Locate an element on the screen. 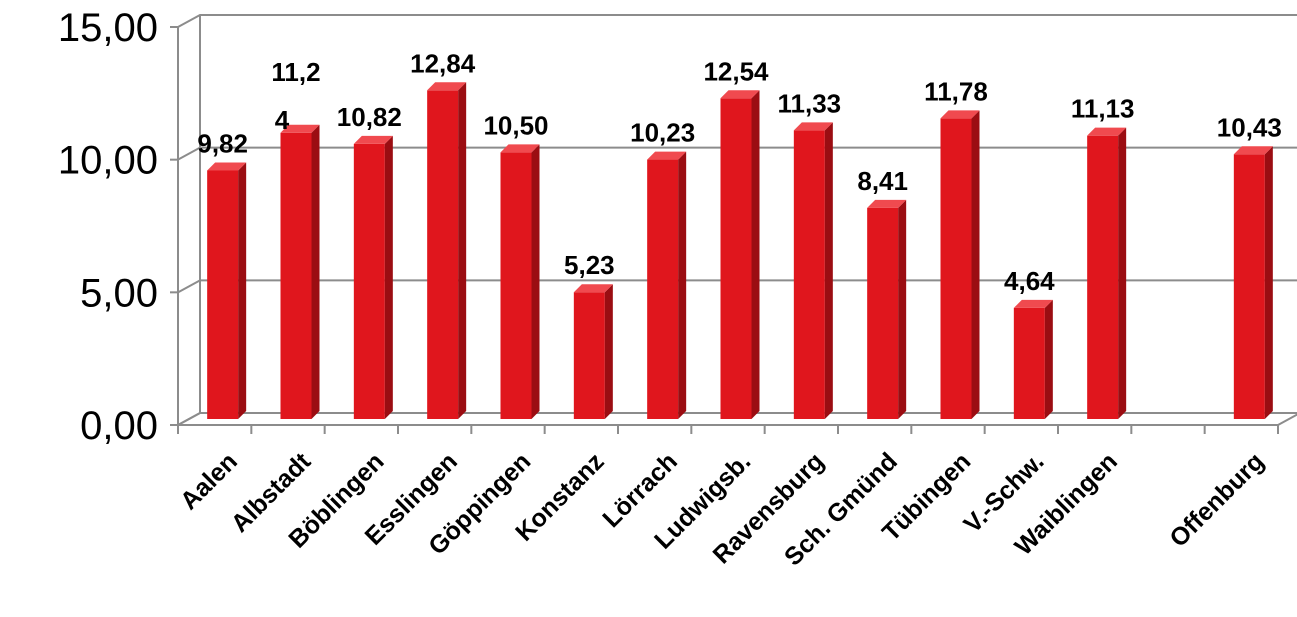 This screenshot has height=617, width=1297. x-tick-label: Offenburg is located at coordinates (1216, 499).